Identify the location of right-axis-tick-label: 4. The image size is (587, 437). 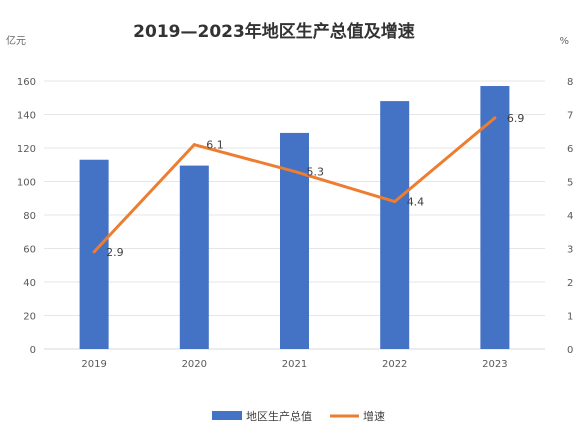
(570, 216).